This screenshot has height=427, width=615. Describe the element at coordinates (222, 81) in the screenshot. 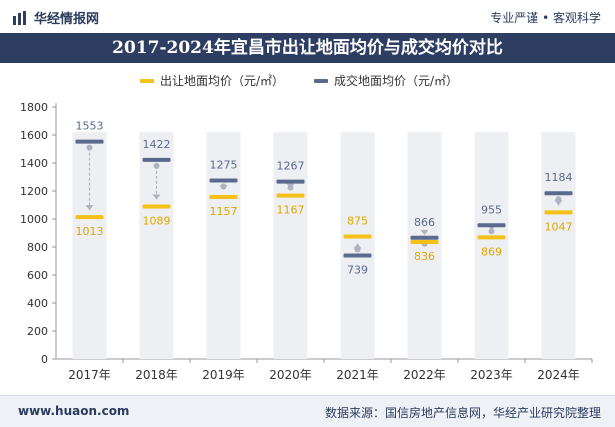

I see `legend-label-land-supply: 出让地面均价（元/㎡）` at that location.